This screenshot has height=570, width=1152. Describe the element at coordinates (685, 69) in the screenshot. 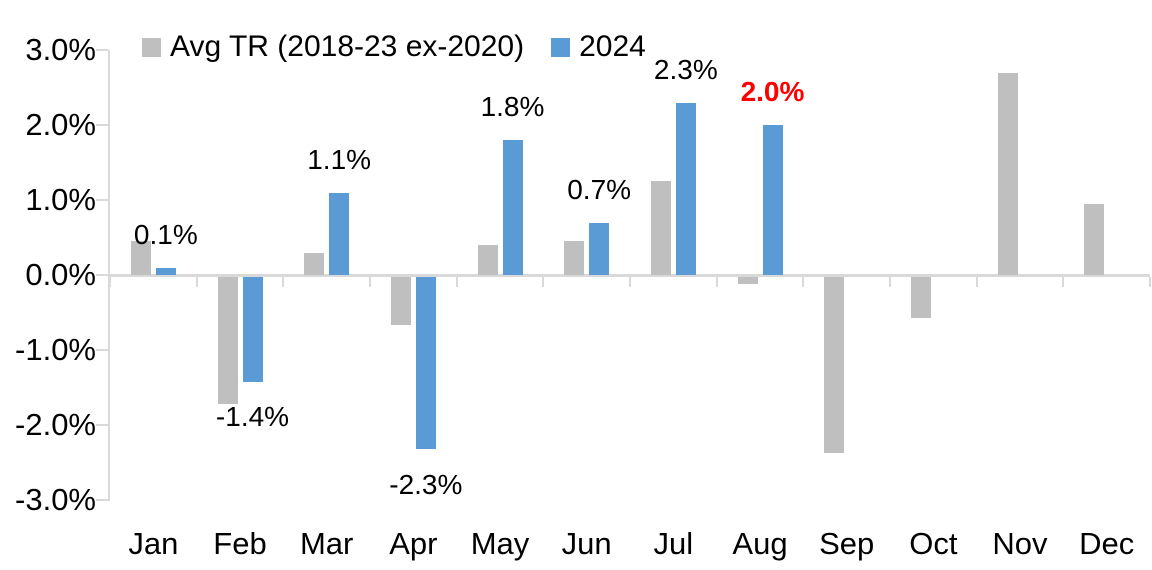

I see `data-label-2024-jul: 2.3%` at that location.